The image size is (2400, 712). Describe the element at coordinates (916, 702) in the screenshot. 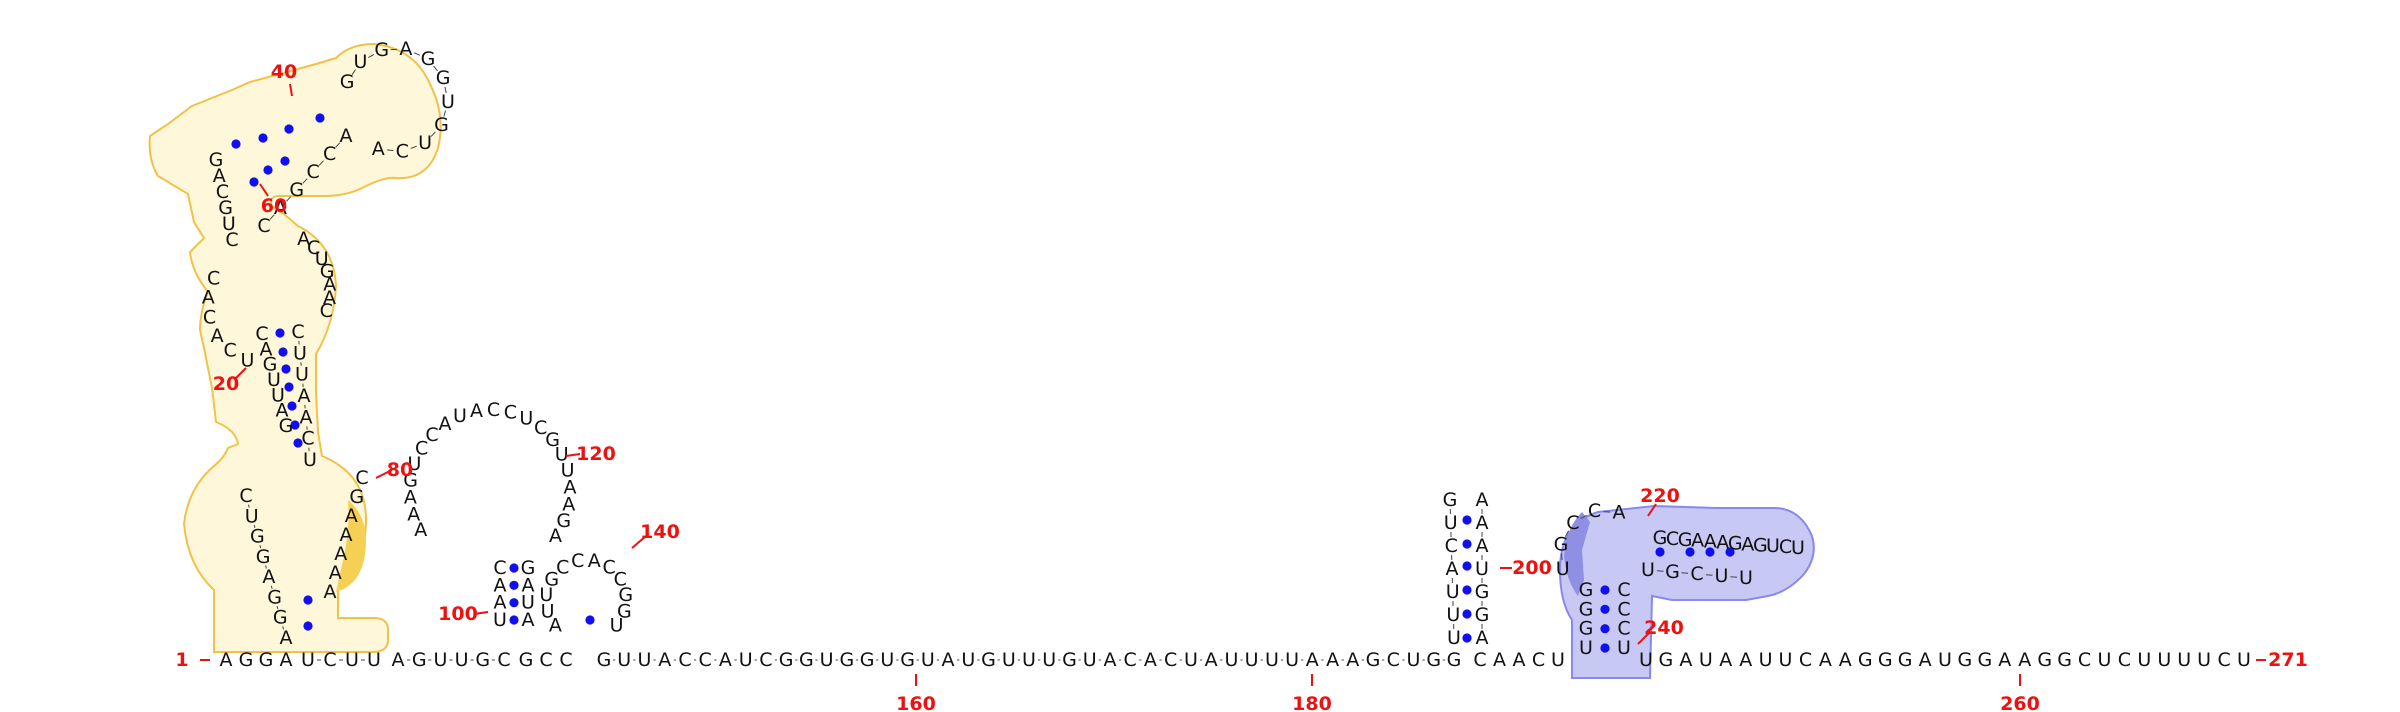

I see `numbering-label-160: 160` at that location.